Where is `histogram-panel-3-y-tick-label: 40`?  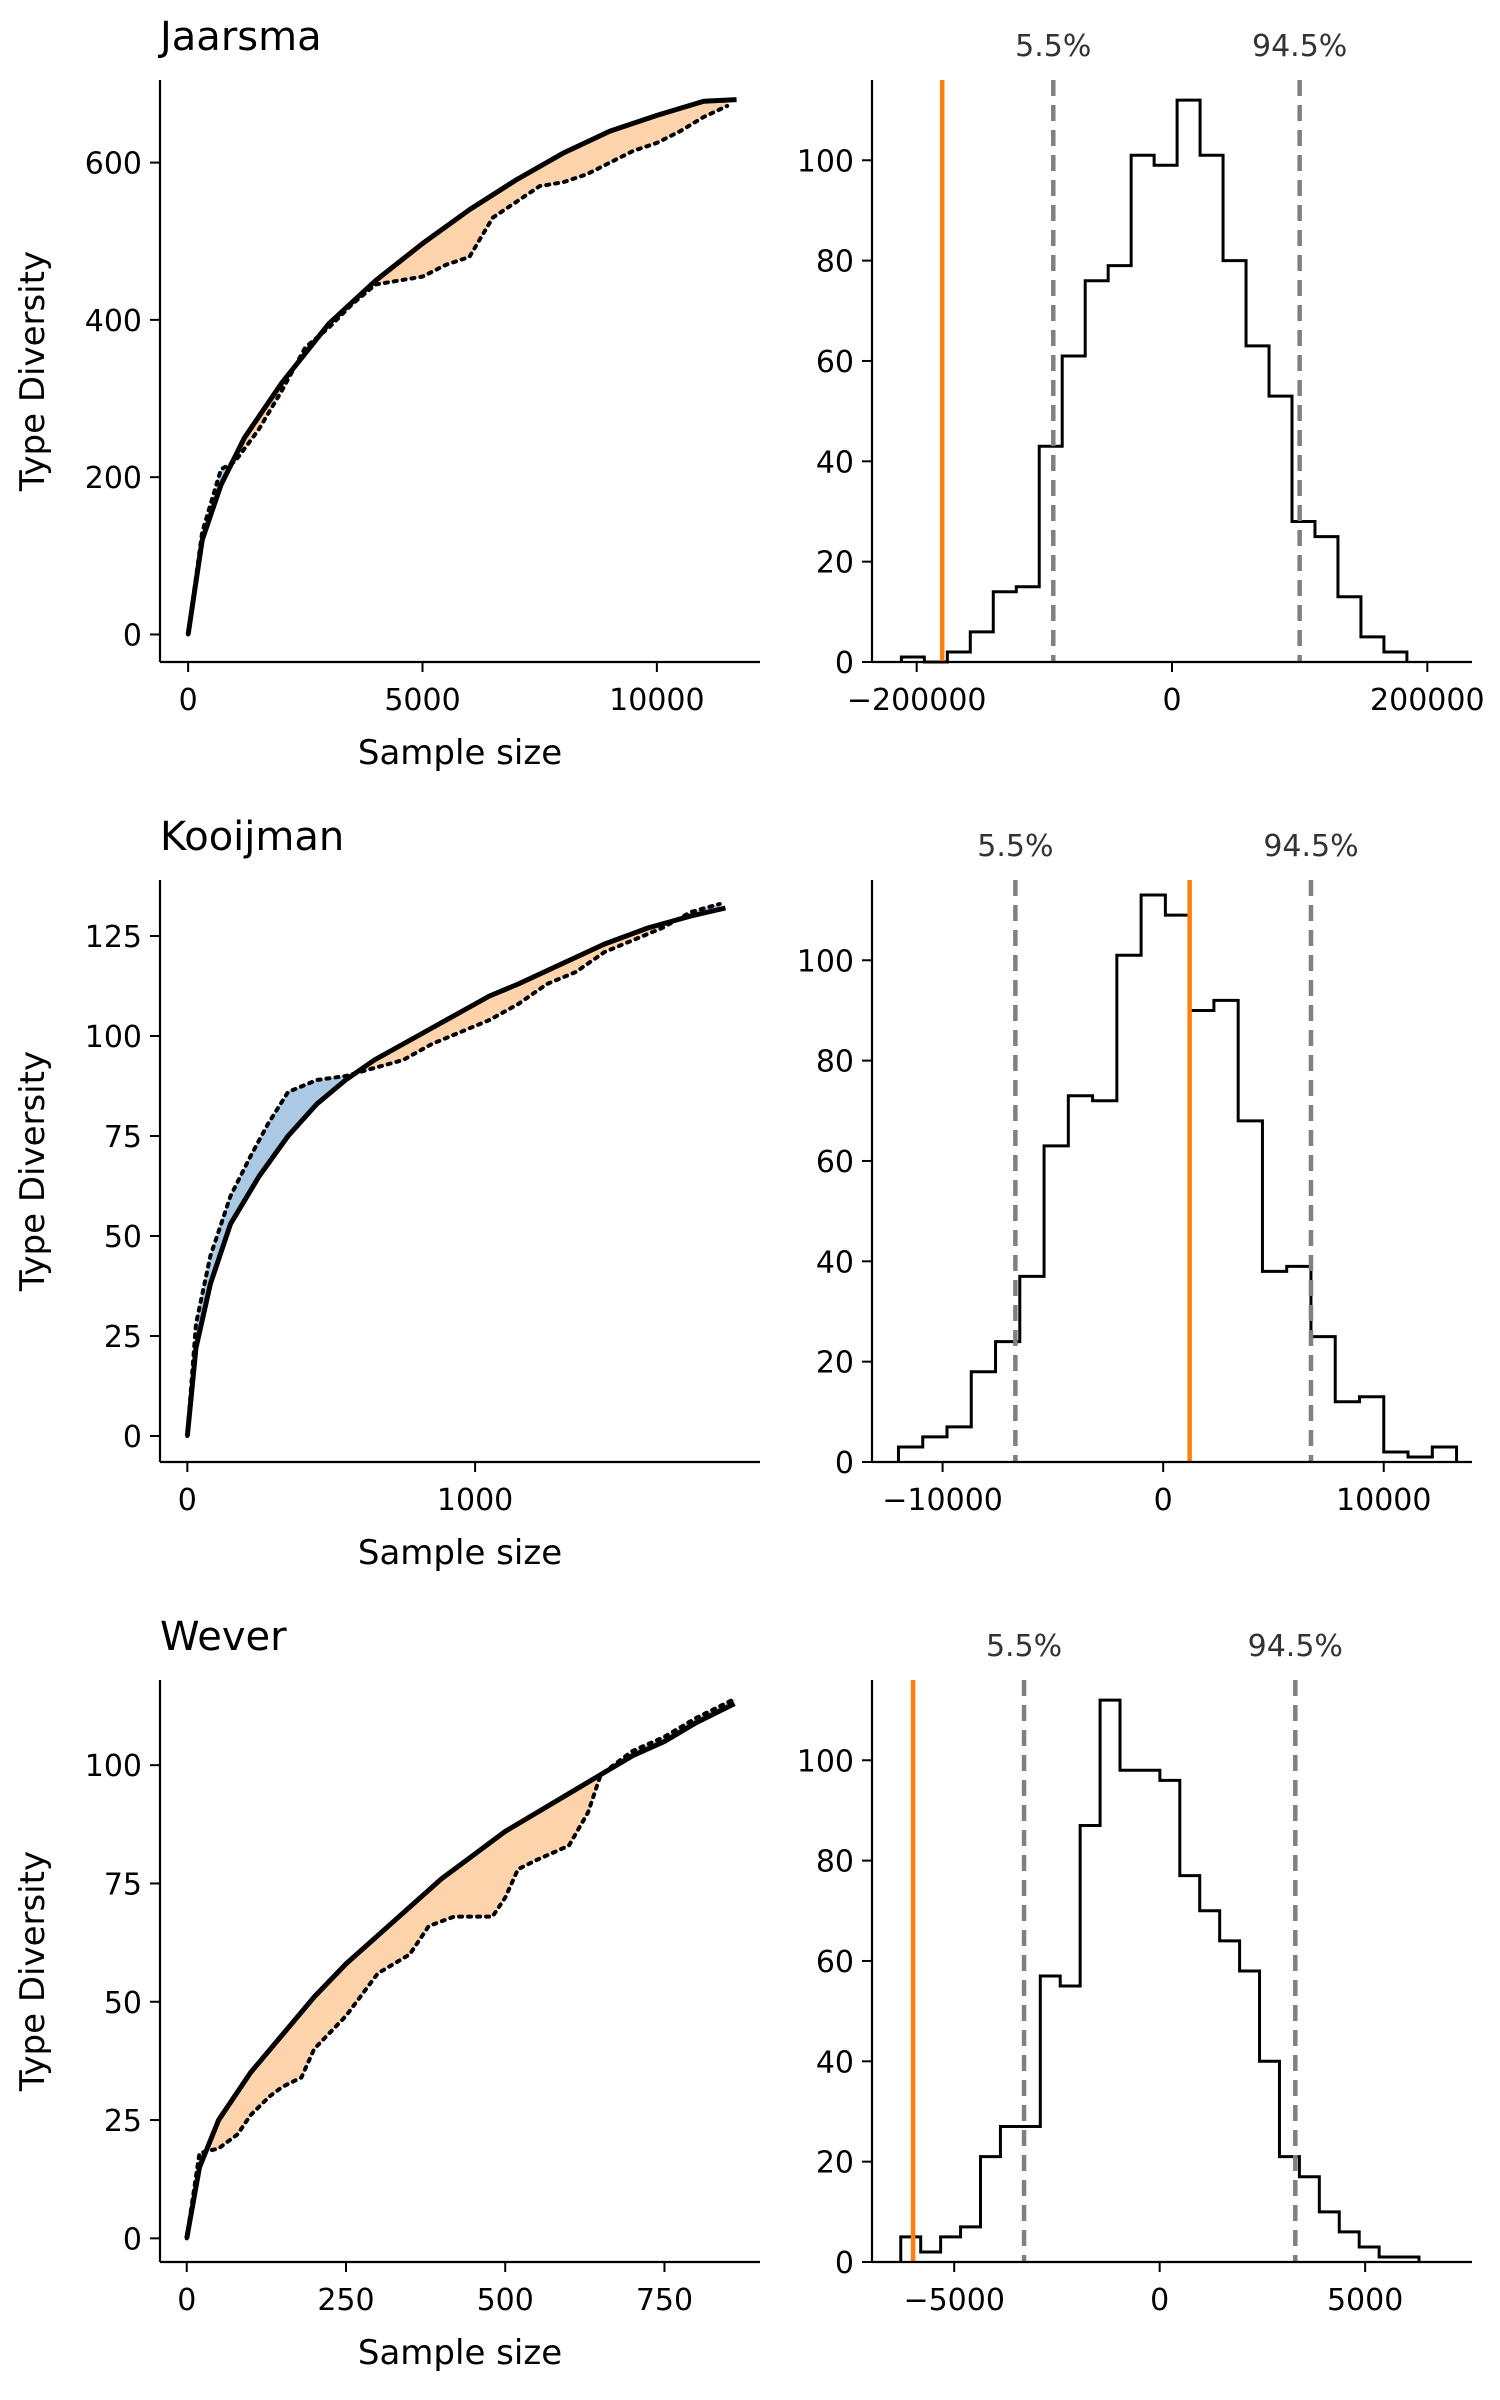
histogram-panel-3-y-tick-label: 40 is located at coordinates (835, 2062).